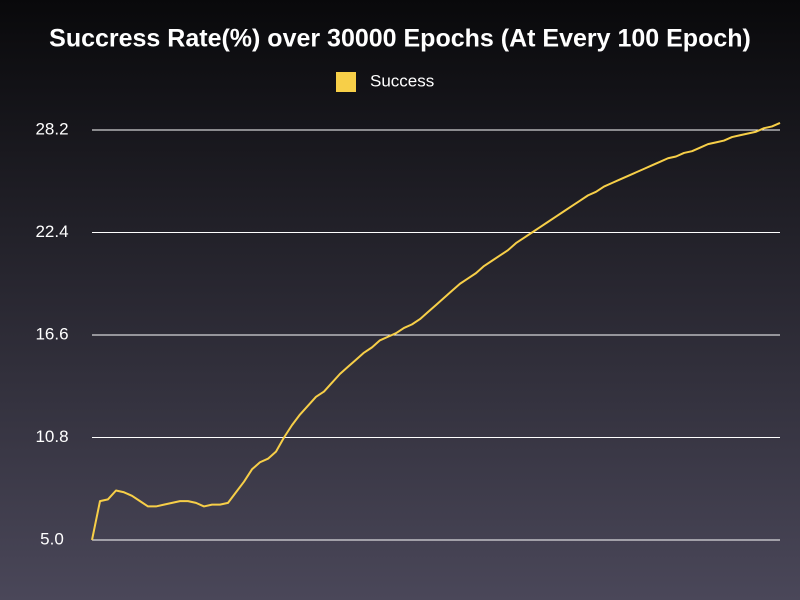 This screenshot has height=600, width=800. What do you see at coordinates (51, 128) in the screenshot?
I see `y-tick-label: 28.2` at bounding box center [51, 128].